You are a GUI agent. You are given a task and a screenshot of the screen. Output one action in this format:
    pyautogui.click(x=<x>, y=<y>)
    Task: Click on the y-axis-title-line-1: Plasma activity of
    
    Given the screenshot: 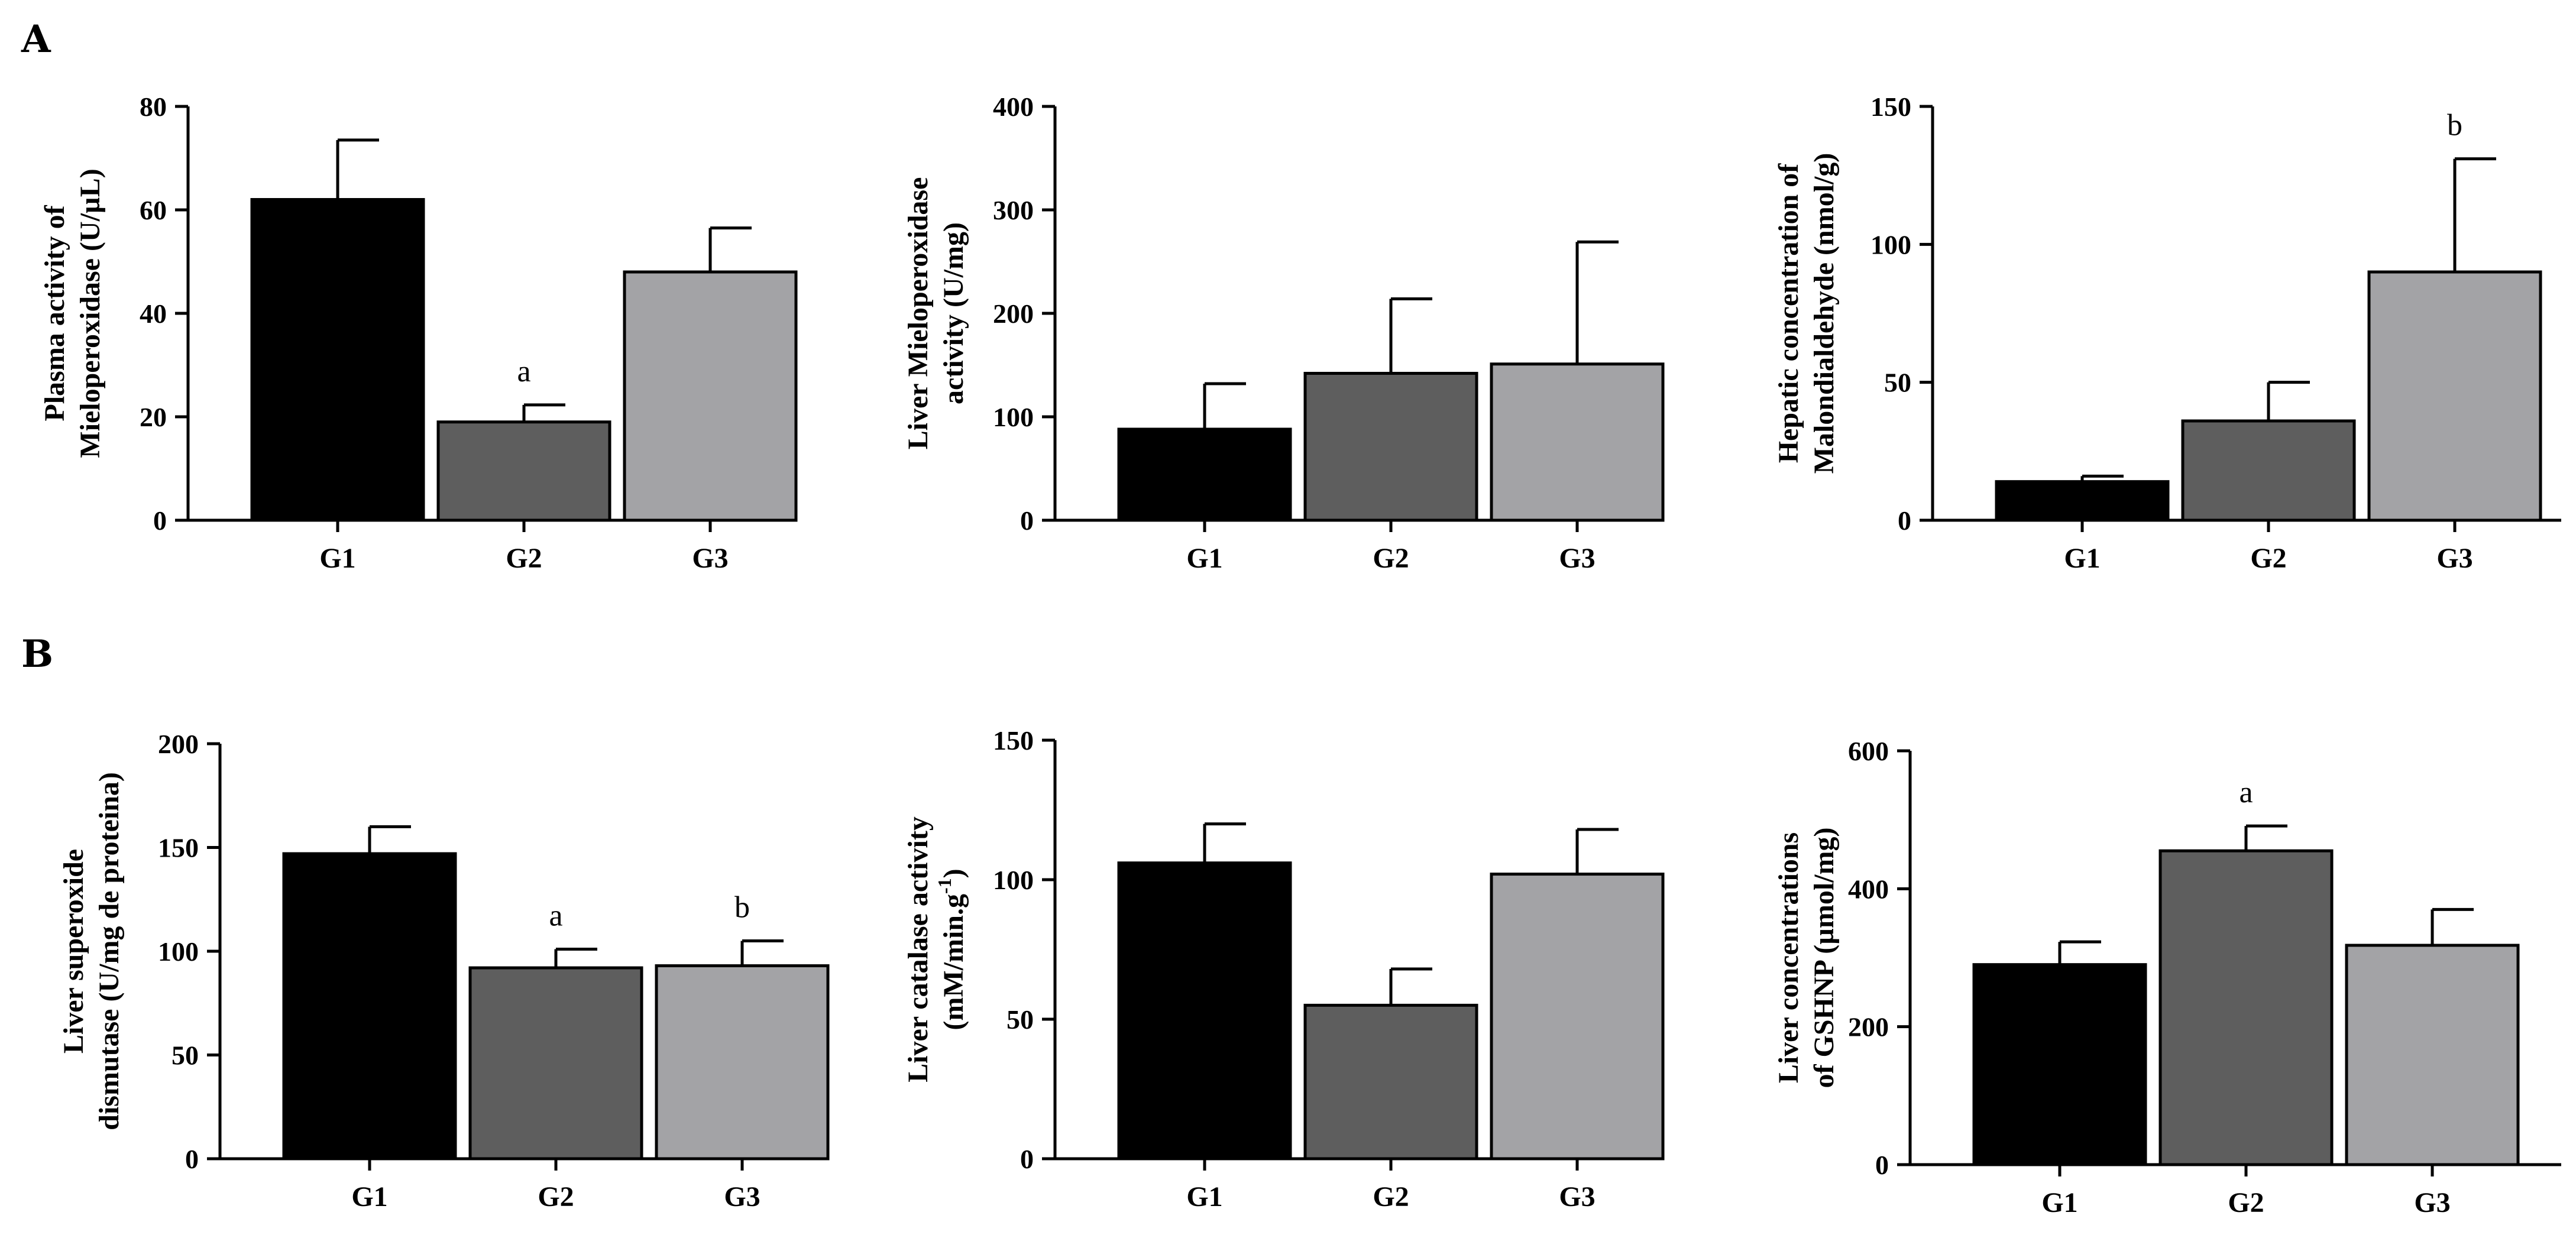 What is the action you would take?
    pyautogui.click(x=55, y=313)
    